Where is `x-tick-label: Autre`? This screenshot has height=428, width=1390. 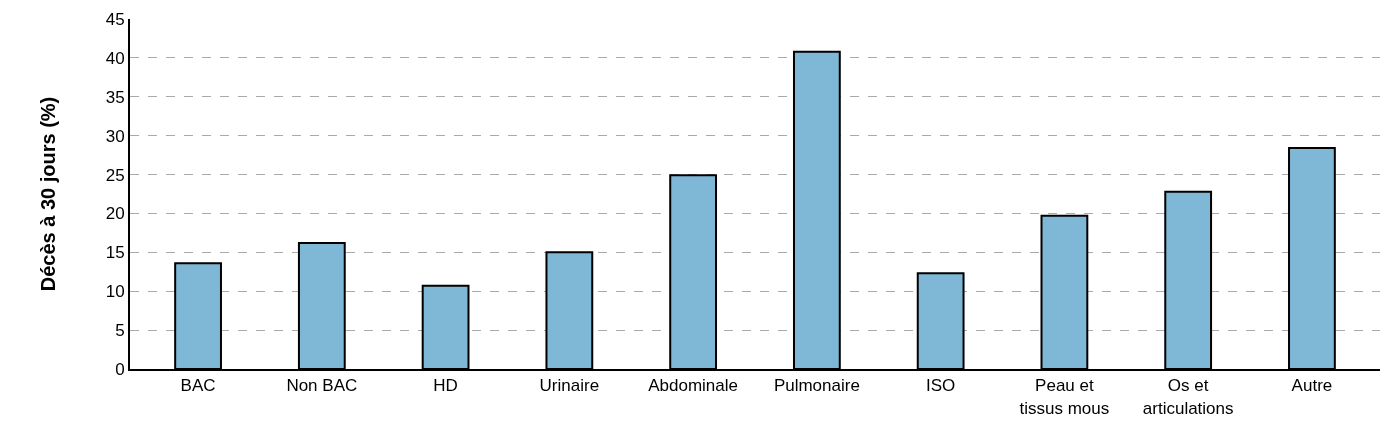
x-tick-label: Autre is located at coordinates (1312, 386).